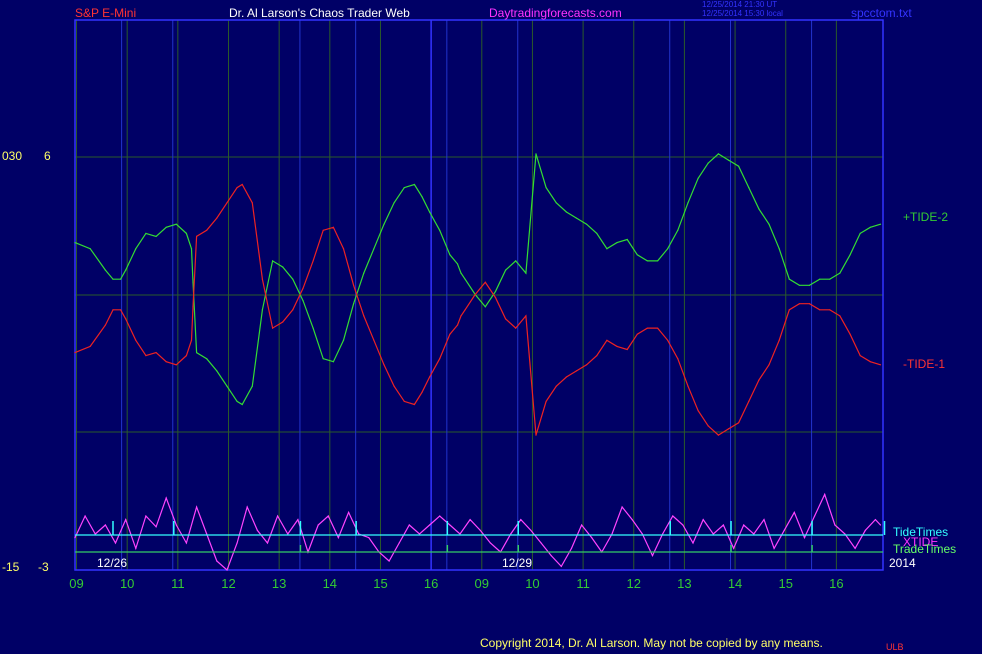 Image resolution: width=982 pixels, height=654 pixels. What do you see at coordinates (319, 13) in the screenshot?
I see `page-title: Dr. Al Larson's Chaos Trader Web` at bounding box center [319, 13].